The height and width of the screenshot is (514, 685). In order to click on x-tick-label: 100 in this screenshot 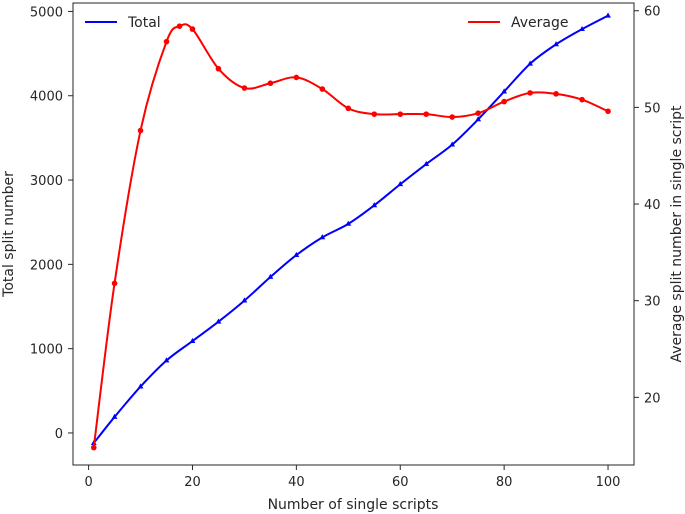, I will do `click(608, 482)`.